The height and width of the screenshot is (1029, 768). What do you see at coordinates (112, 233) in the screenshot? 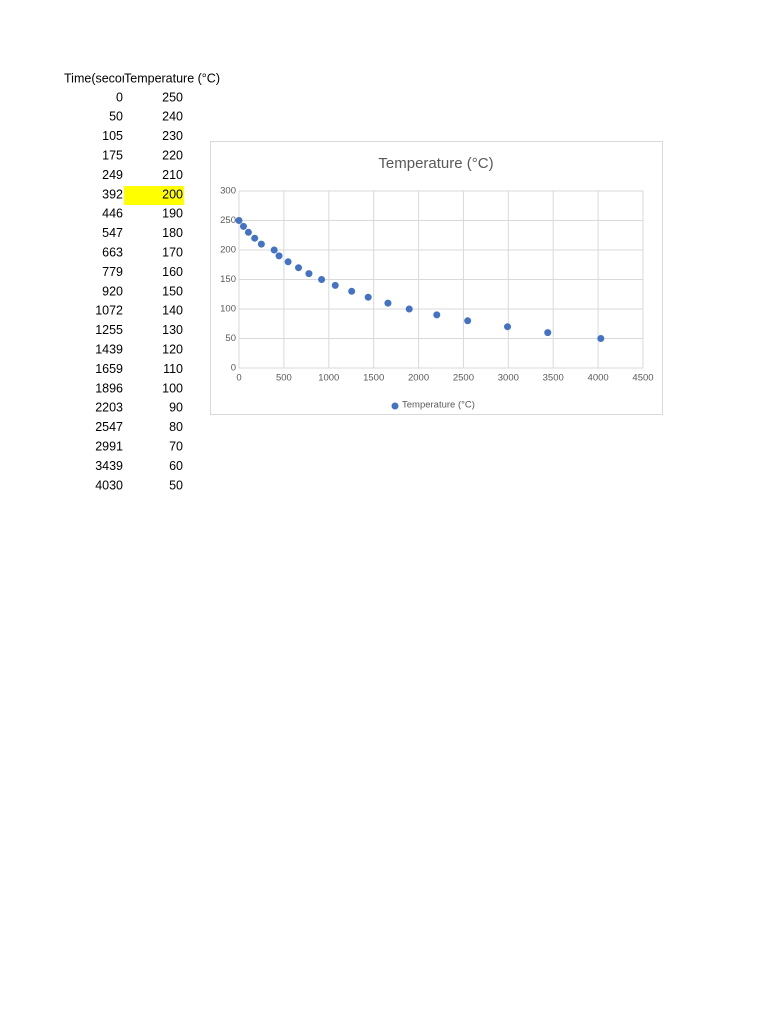
I see `cell: 547` at bounding box center [112, 233].